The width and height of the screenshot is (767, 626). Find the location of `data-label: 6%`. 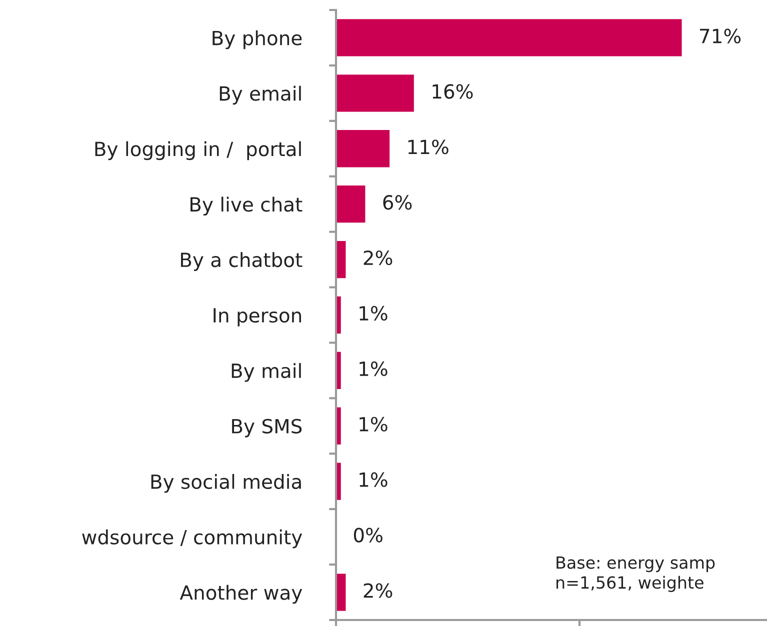

data-label: 6% is located at coordinates (397, 202).